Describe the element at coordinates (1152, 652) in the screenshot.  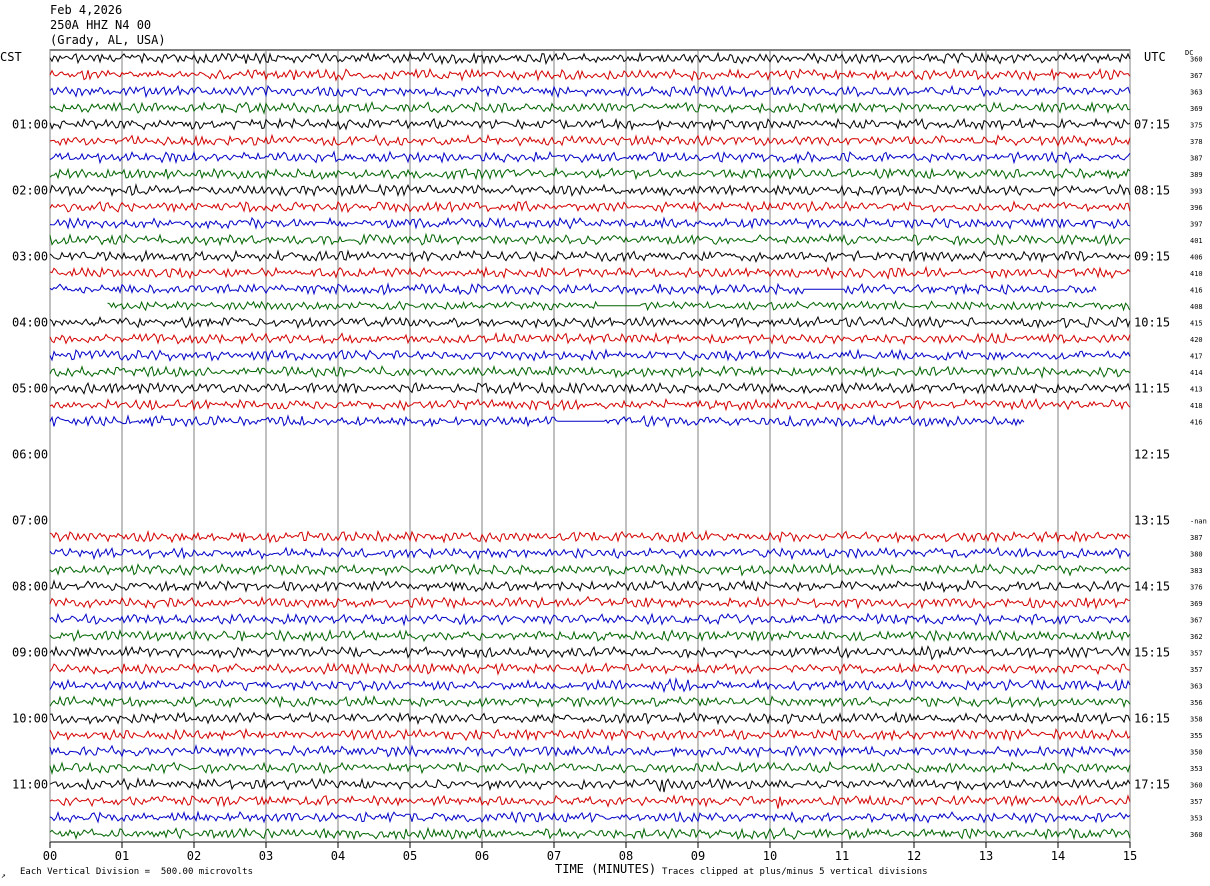
I see `right-time-label: 15:15` at that location.